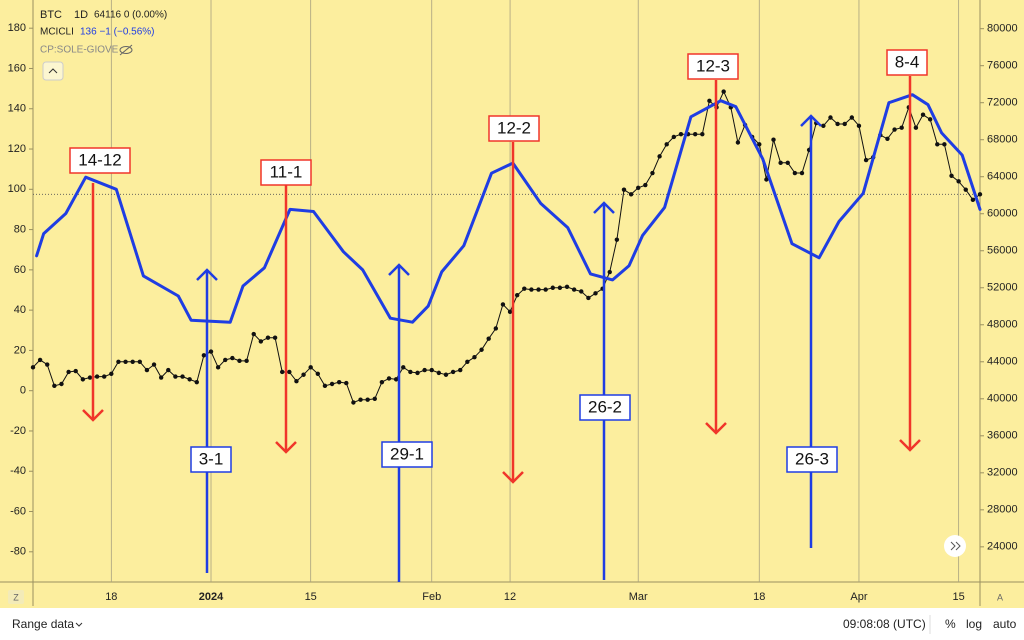  What do you see at coordinates (1002, 214) in the screenshot?
I see `y2-tick-label: 60000` at bounding box center [1002, 214].